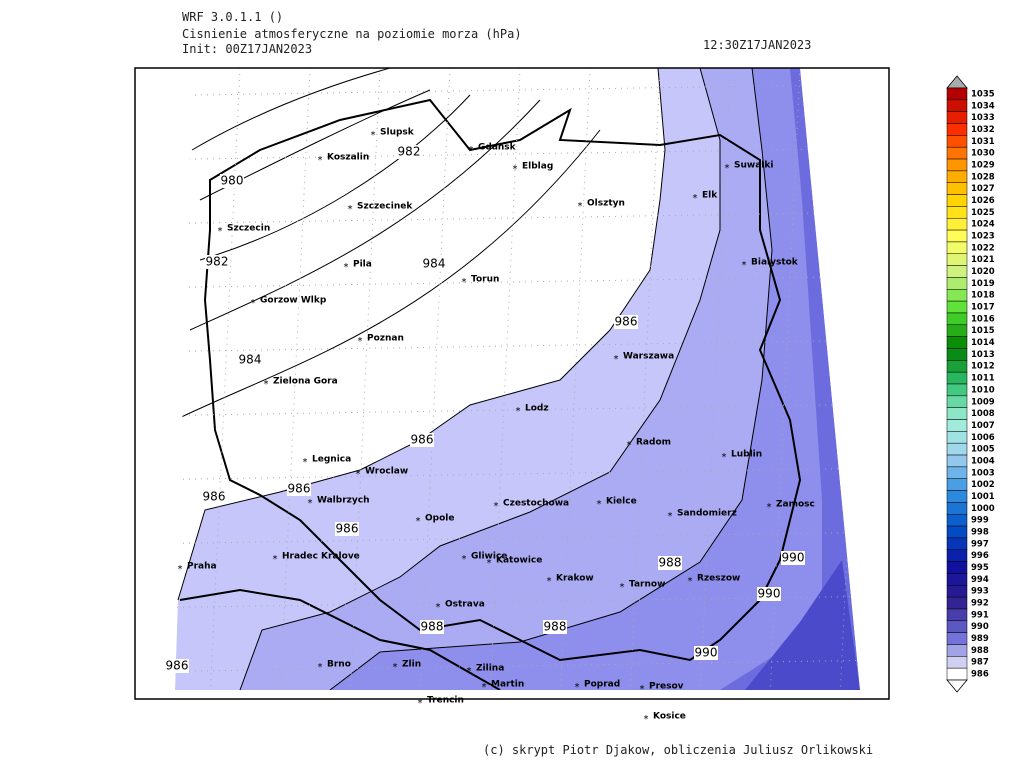 The image size is (1024, 768). Describe the element at coordinates (983, 509) in the screenshot. I see `colorbar-label: 1000` at that location.